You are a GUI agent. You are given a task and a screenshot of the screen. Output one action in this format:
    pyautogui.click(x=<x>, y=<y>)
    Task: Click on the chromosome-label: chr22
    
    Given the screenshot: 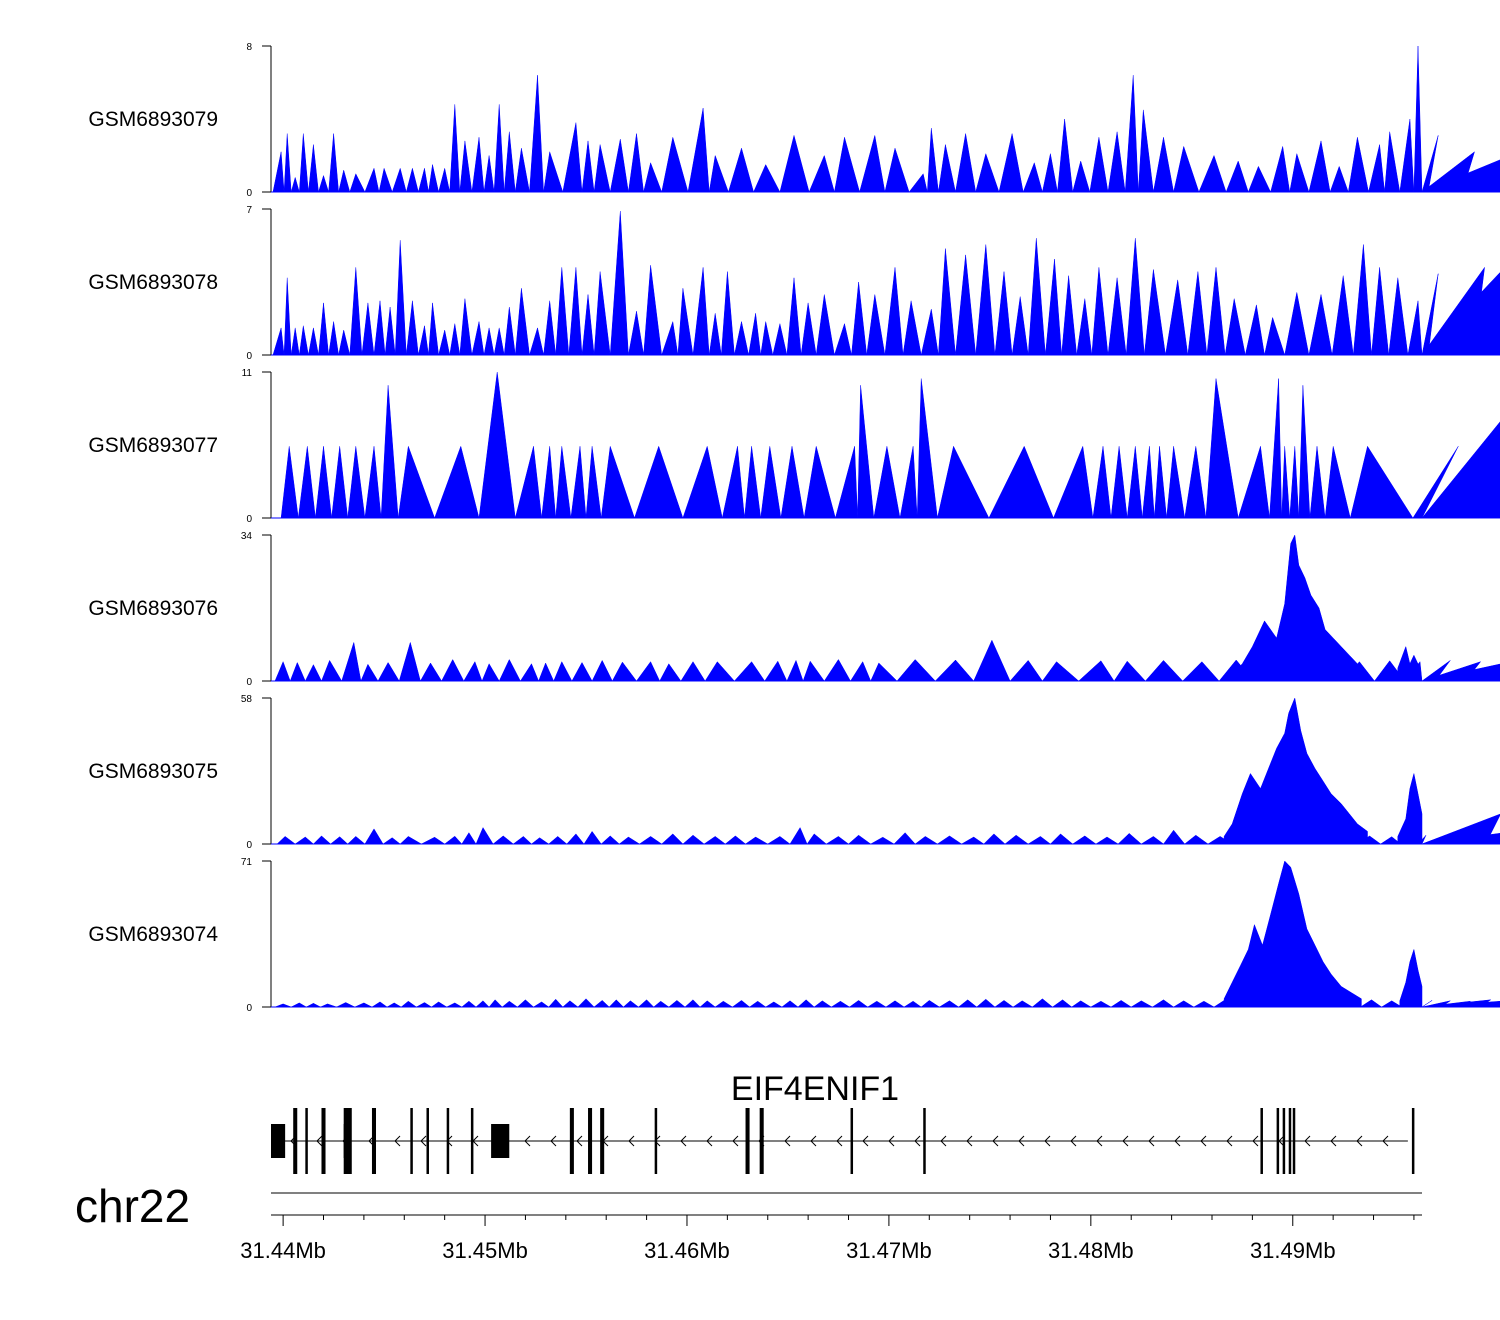 What is the action you would take?
    pyautogui.click(x=132, y=1206)
    